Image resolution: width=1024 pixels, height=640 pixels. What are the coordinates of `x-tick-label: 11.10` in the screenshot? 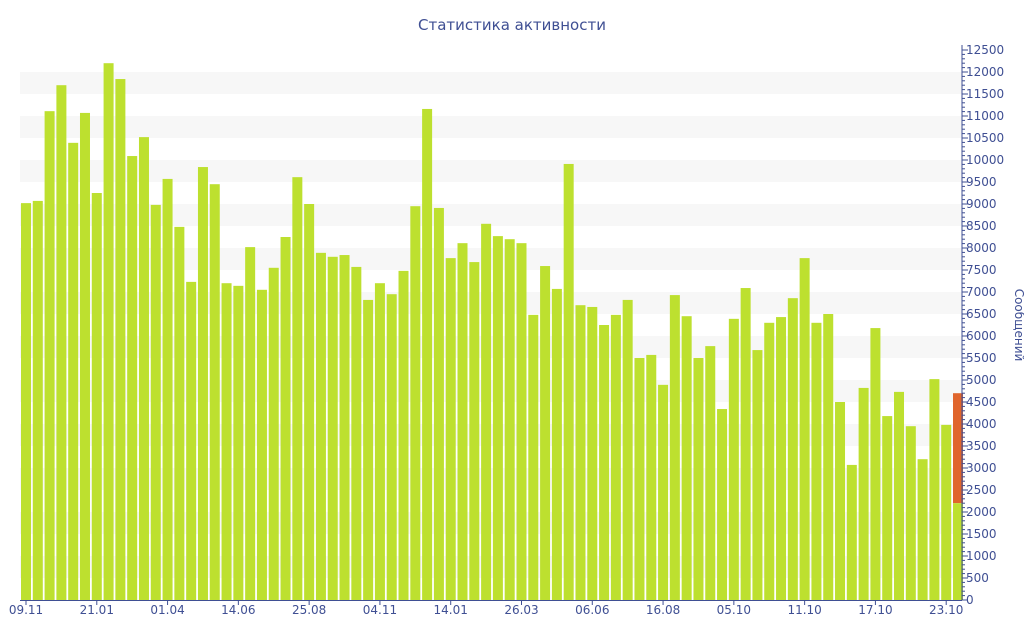 It's located at (804, 610).